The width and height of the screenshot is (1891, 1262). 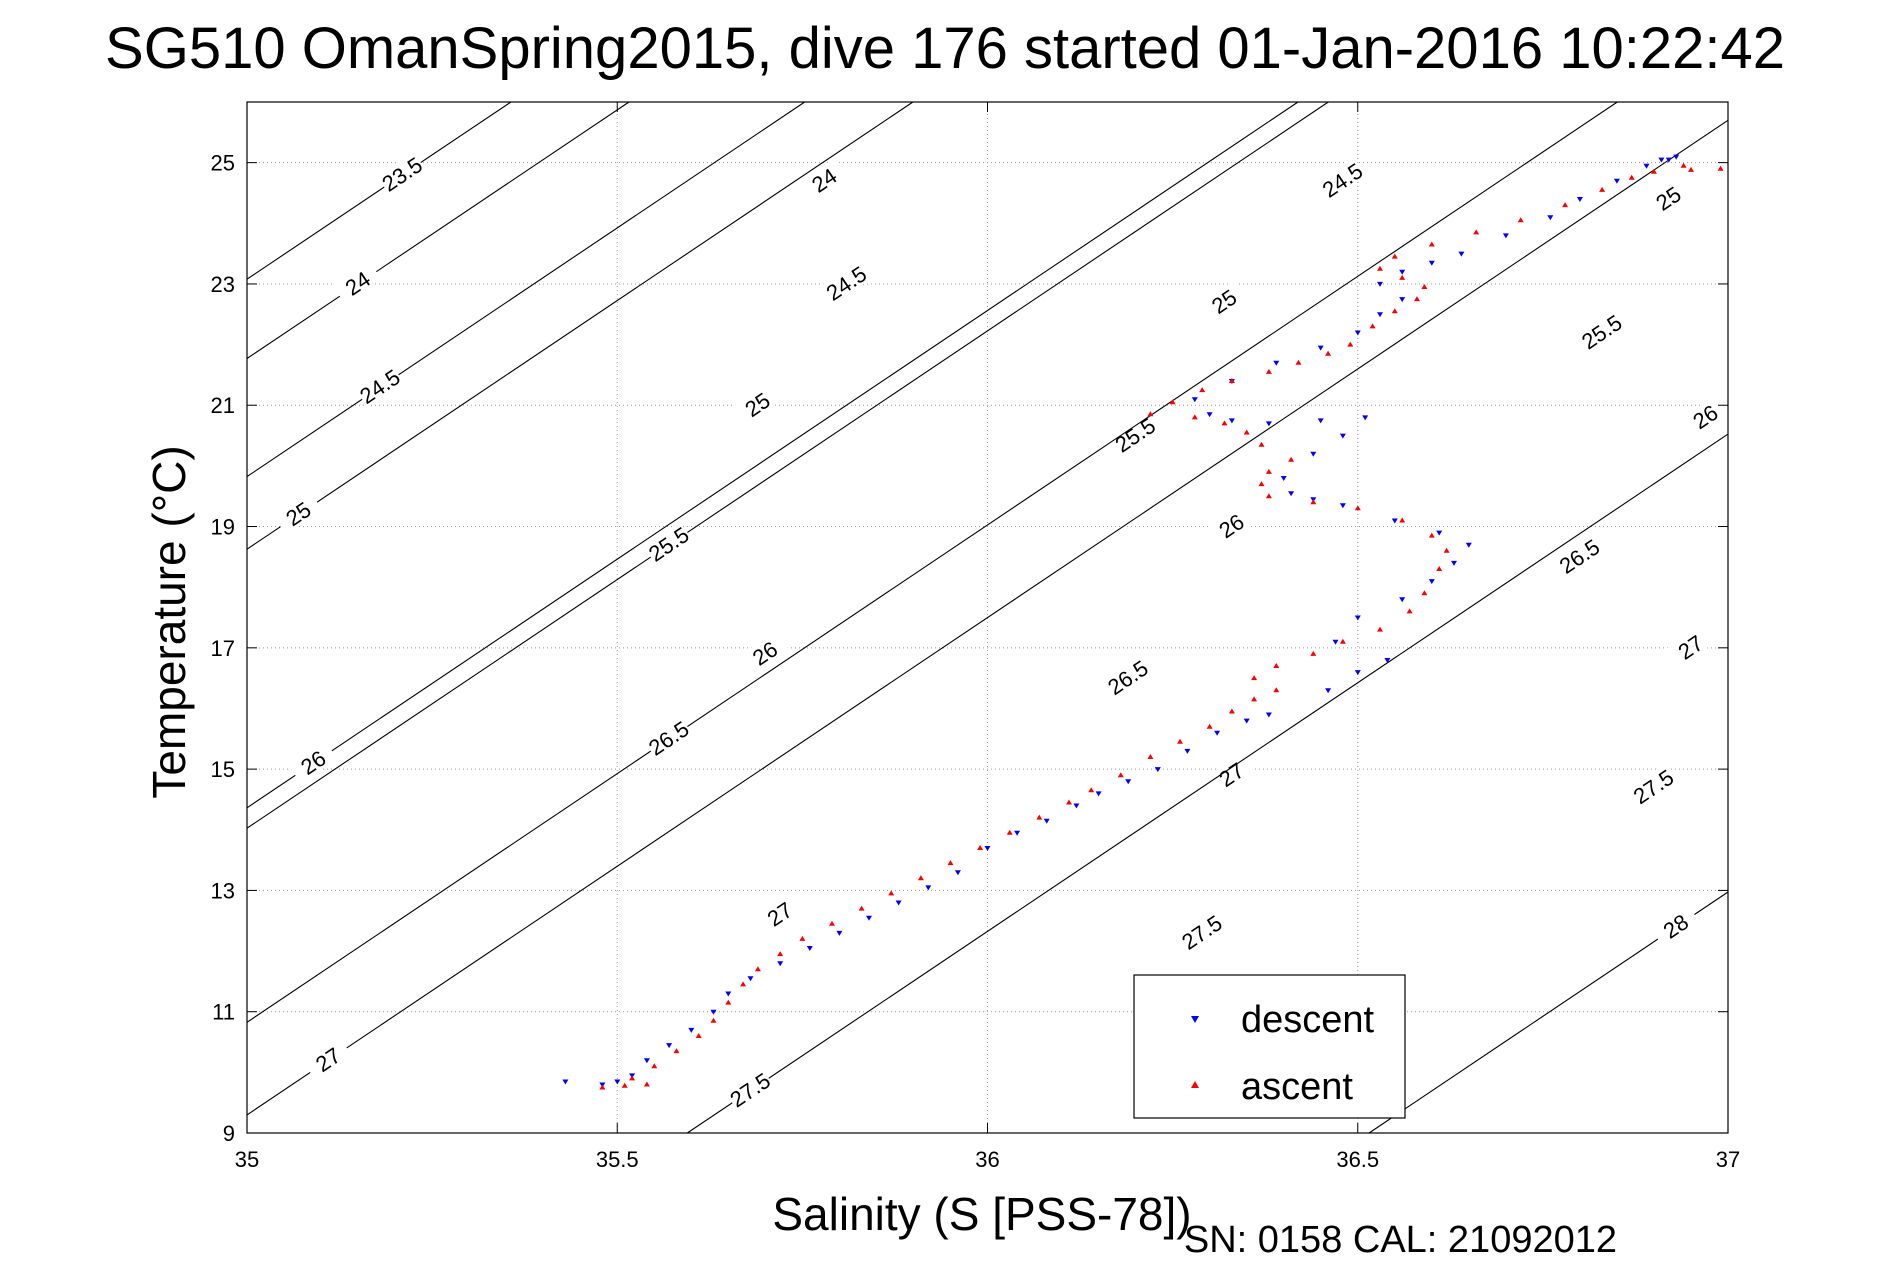 I want to click on y-tick-label: 9, so click(x=229, y=1133).